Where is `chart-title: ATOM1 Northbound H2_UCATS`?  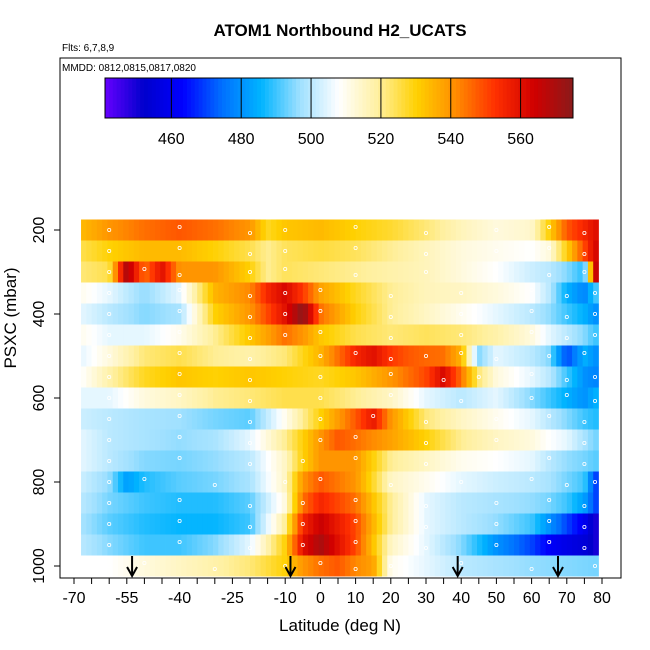
chart-title: ATOM1 Northbound H2_UCATS is located at coordinates (339, 30).